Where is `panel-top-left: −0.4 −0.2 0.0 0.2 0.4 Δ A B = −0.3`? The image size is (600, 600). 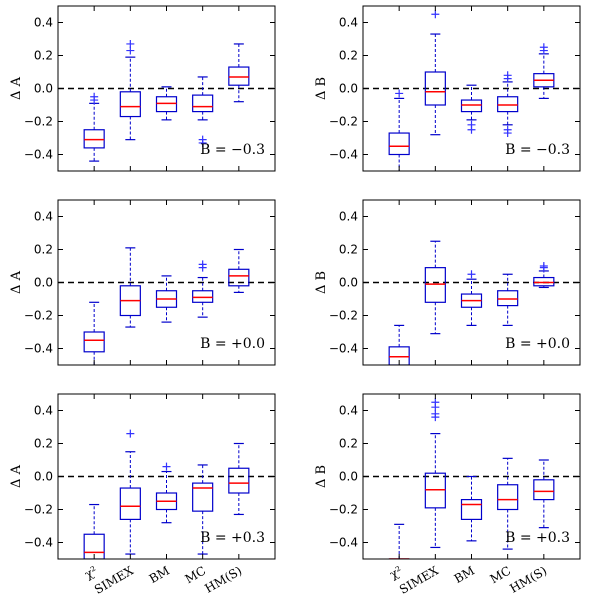
panel-top-left: −0.4 −0.2 0.0 0.2 0.4 Δ A B = −0.3 is located at coordinates (142, 88).